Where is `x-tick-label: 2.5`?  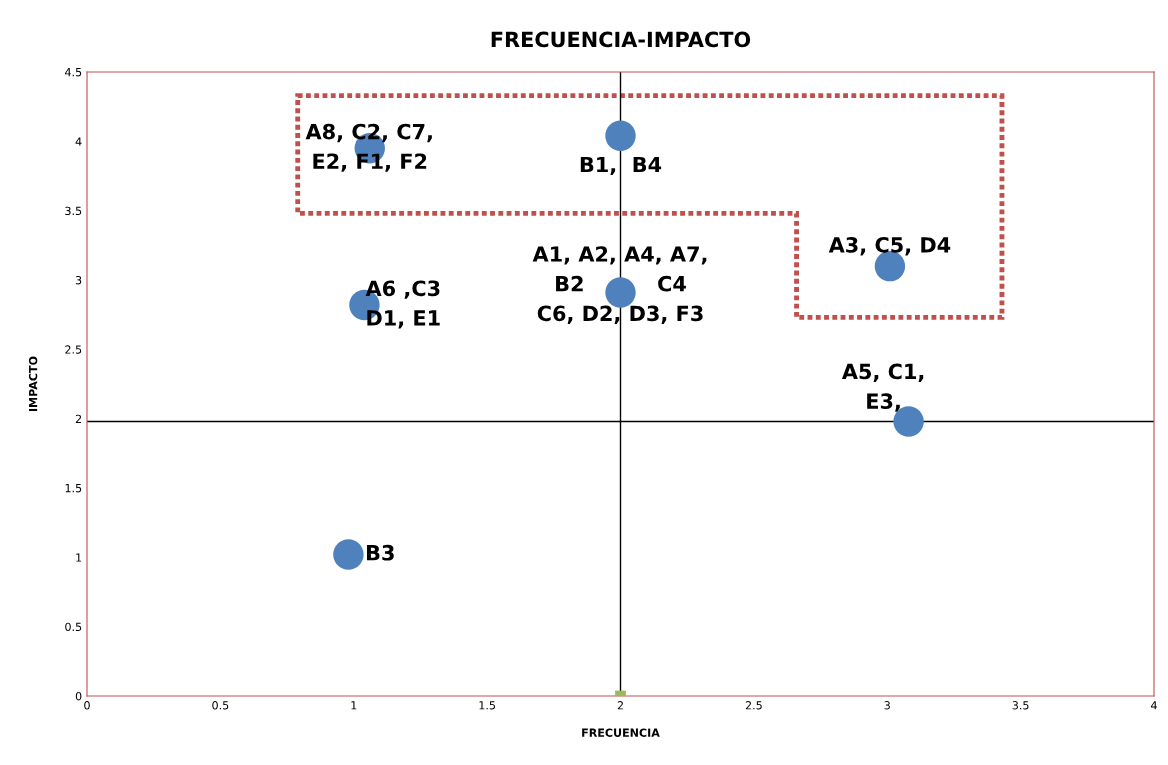
x-tick-label: 2.5 is located at coordinates (753, 705).